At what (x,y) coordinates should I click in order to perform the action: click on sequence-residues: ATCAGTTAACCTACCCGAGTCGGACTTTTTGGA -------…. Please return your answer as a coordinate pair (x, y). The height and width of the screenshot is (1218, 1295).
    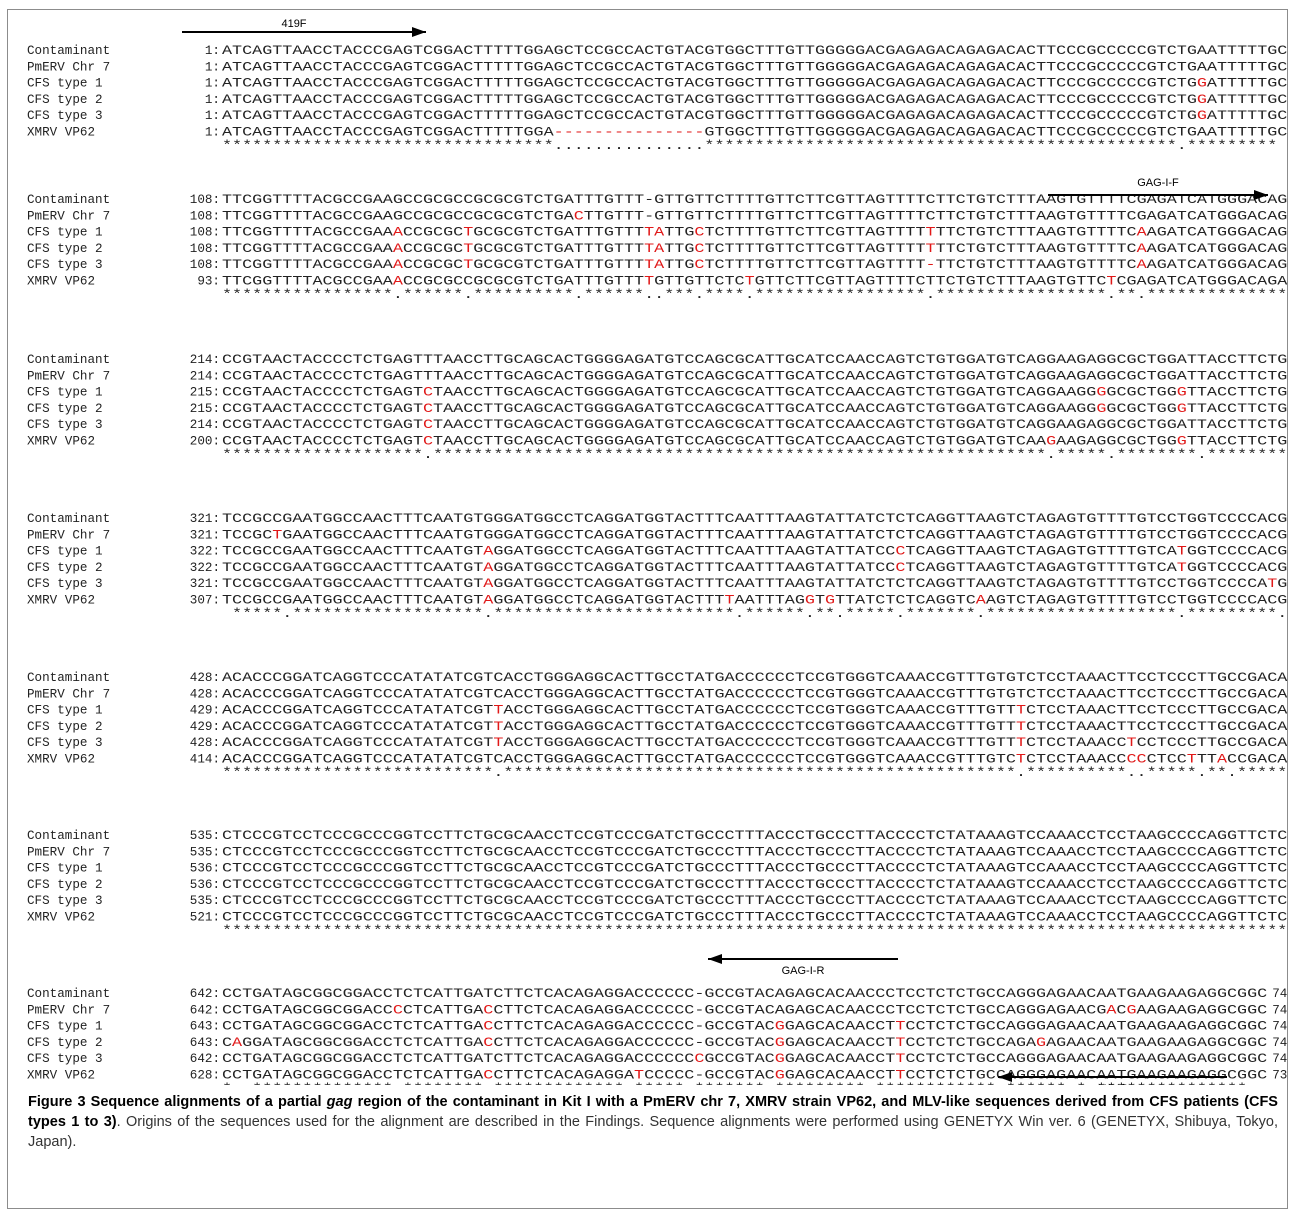
    Looking at the image, I should click on (754, 133).